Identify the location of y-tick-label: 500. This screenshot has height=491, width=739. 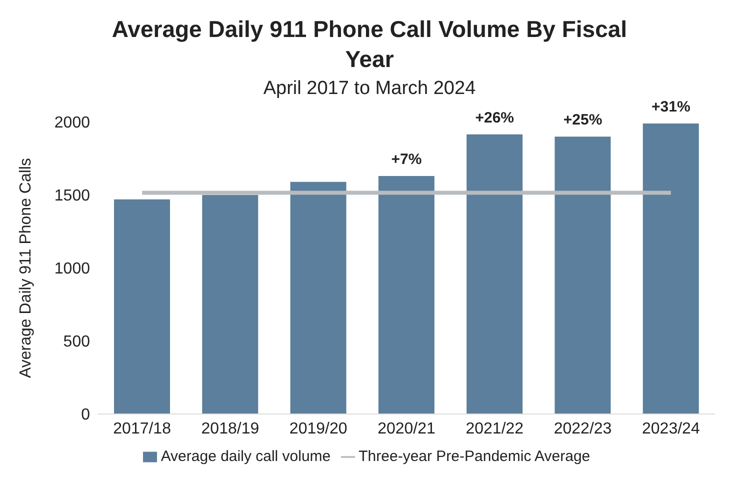
(76, 342).